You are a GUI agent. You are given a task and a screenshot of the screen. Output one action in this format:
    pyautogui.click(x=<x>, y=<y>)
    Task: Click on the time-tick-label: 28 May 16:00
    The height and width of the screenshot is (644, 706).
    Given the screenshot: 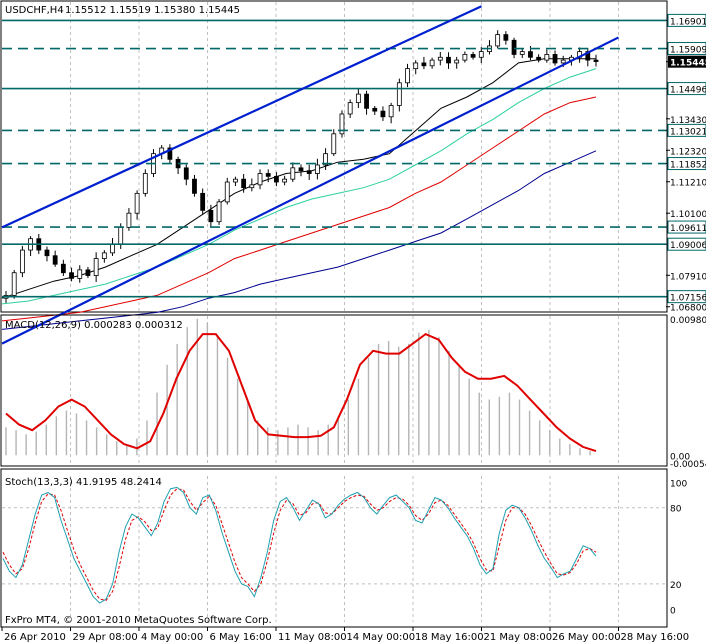 What is the action you would take?
    pyautogui.click(x=655, y=637)
    